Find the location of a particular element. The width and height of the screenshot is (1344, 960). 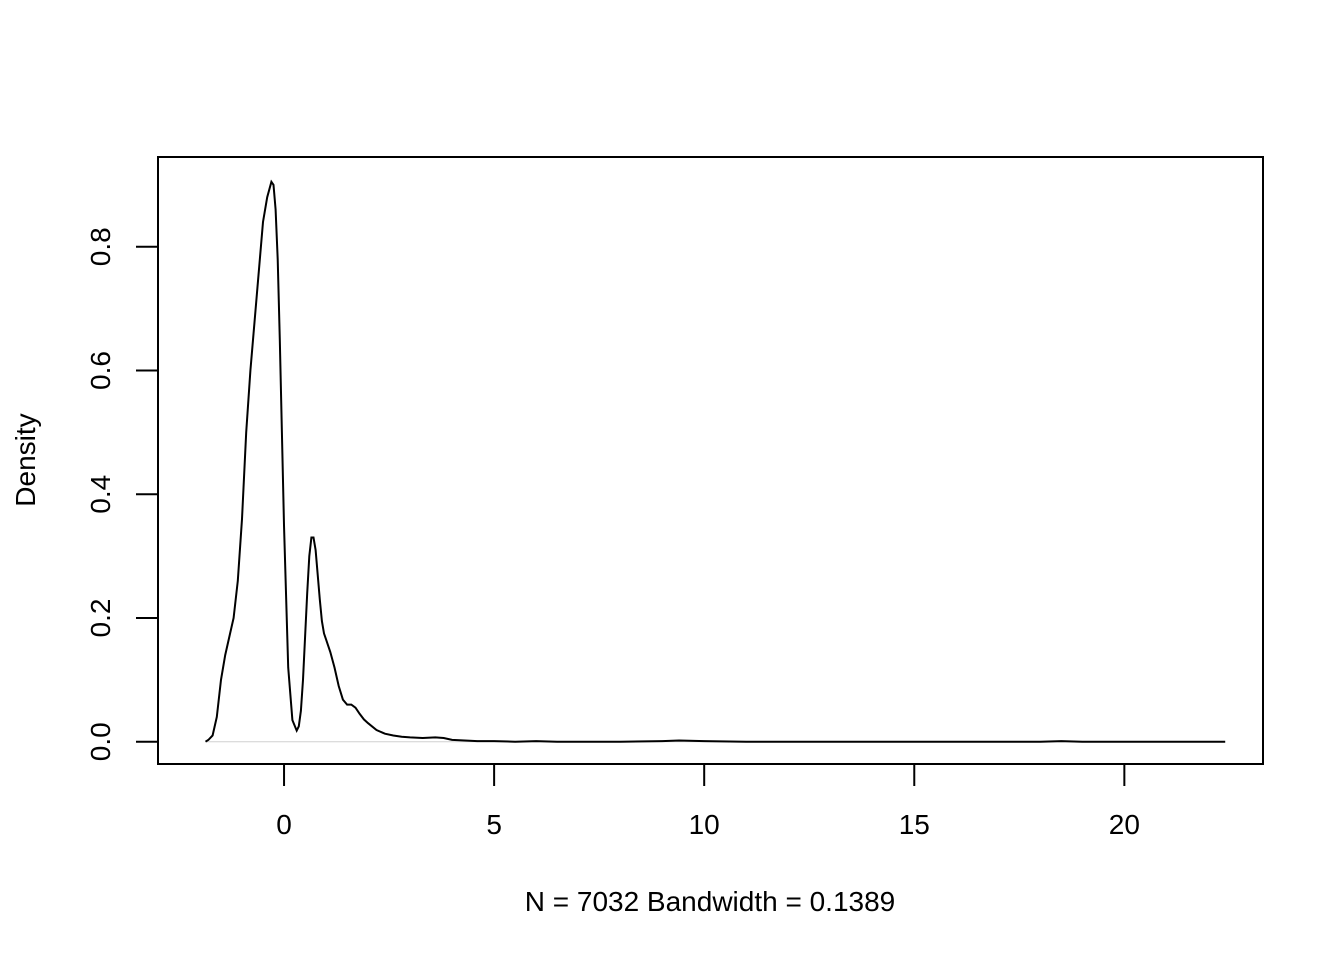

x-axis: 0 5 10 15 20 is located at coordinates (708, 801).